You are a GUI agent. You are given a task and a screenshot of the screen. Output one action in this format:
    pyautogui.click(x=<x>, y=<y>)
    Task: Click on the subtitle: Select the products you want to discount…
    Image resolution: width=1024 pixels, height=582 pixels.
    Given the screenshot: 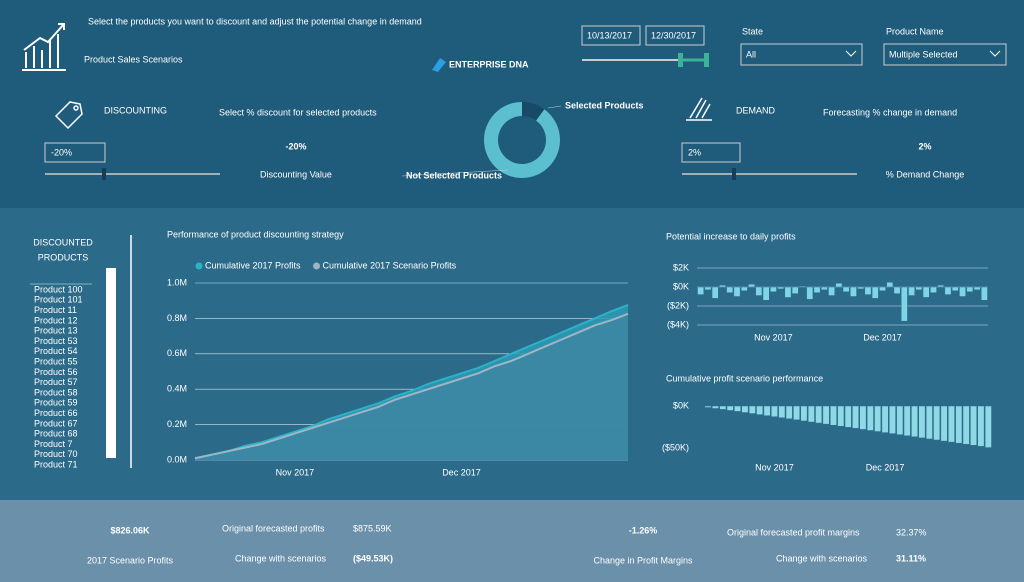 What is the action you would take?
    pyautogui.click(x=255, y=21)
    